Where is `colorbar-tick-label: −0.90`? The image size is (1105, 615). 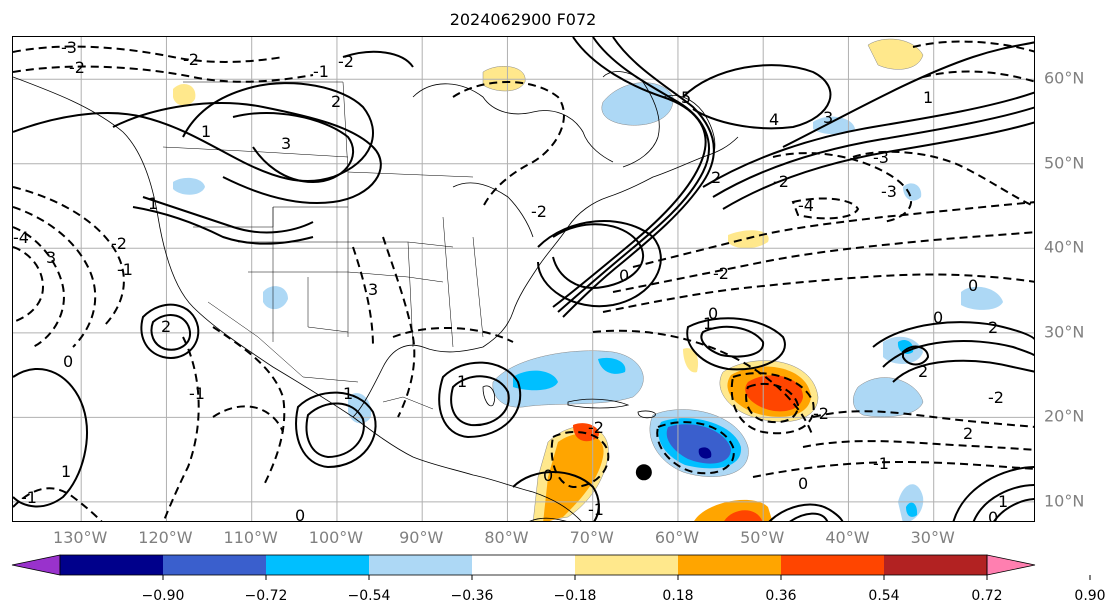
colorbar-tick-label: −0.90 is located at coordinates (163, 596).